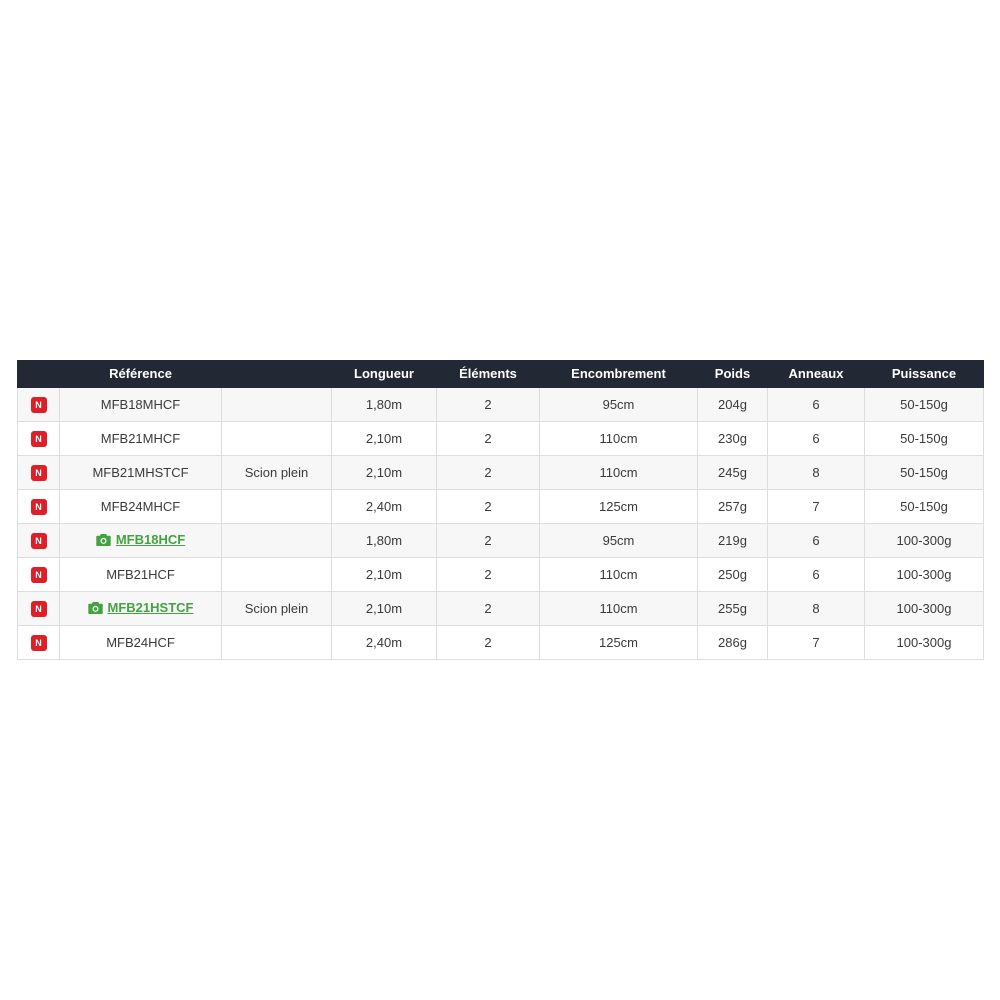 This screenshot has width=1000, height=1000. I want to click on reference-cell: MFB24HCF, so click(140, 642).